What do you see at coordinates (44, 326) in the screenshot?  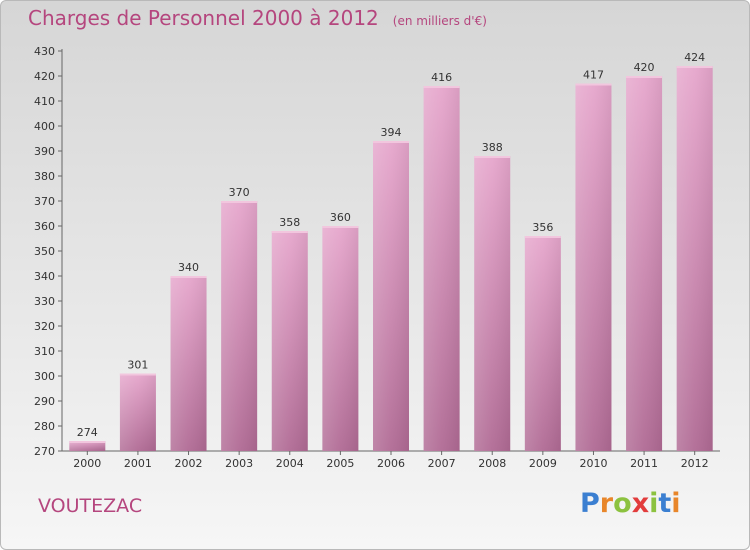 I see `y-tick-label: 320` at bounding box center [44, 326].